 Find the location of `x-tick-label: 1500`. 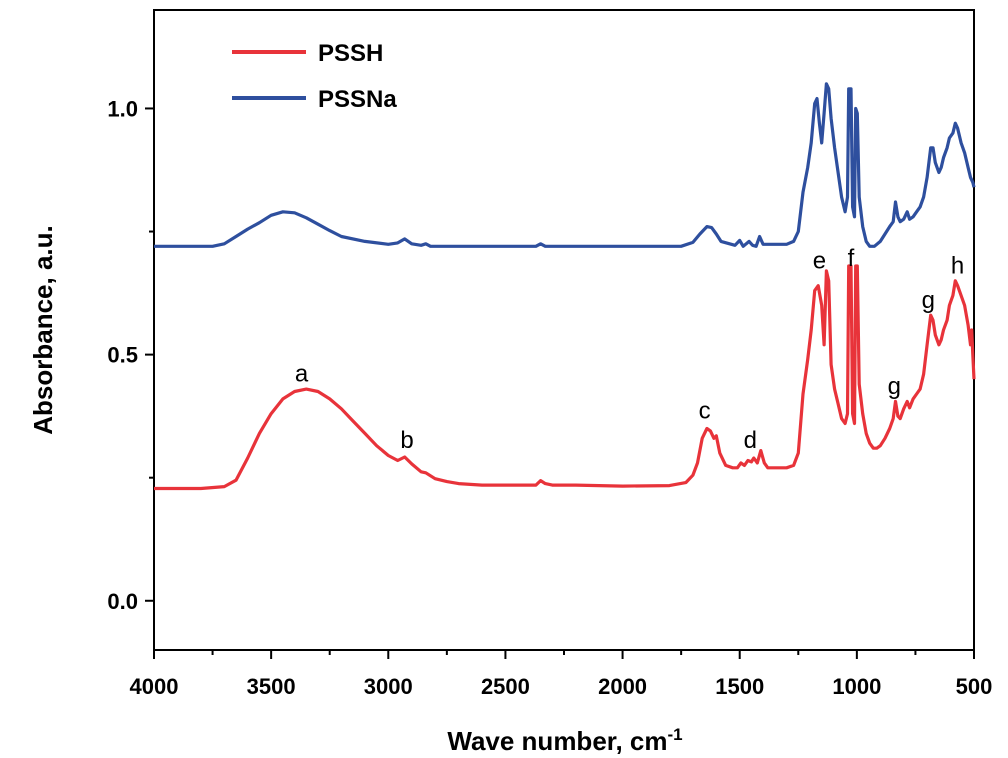

x-tick-label: 1500 is located at coordinates (739, 686).